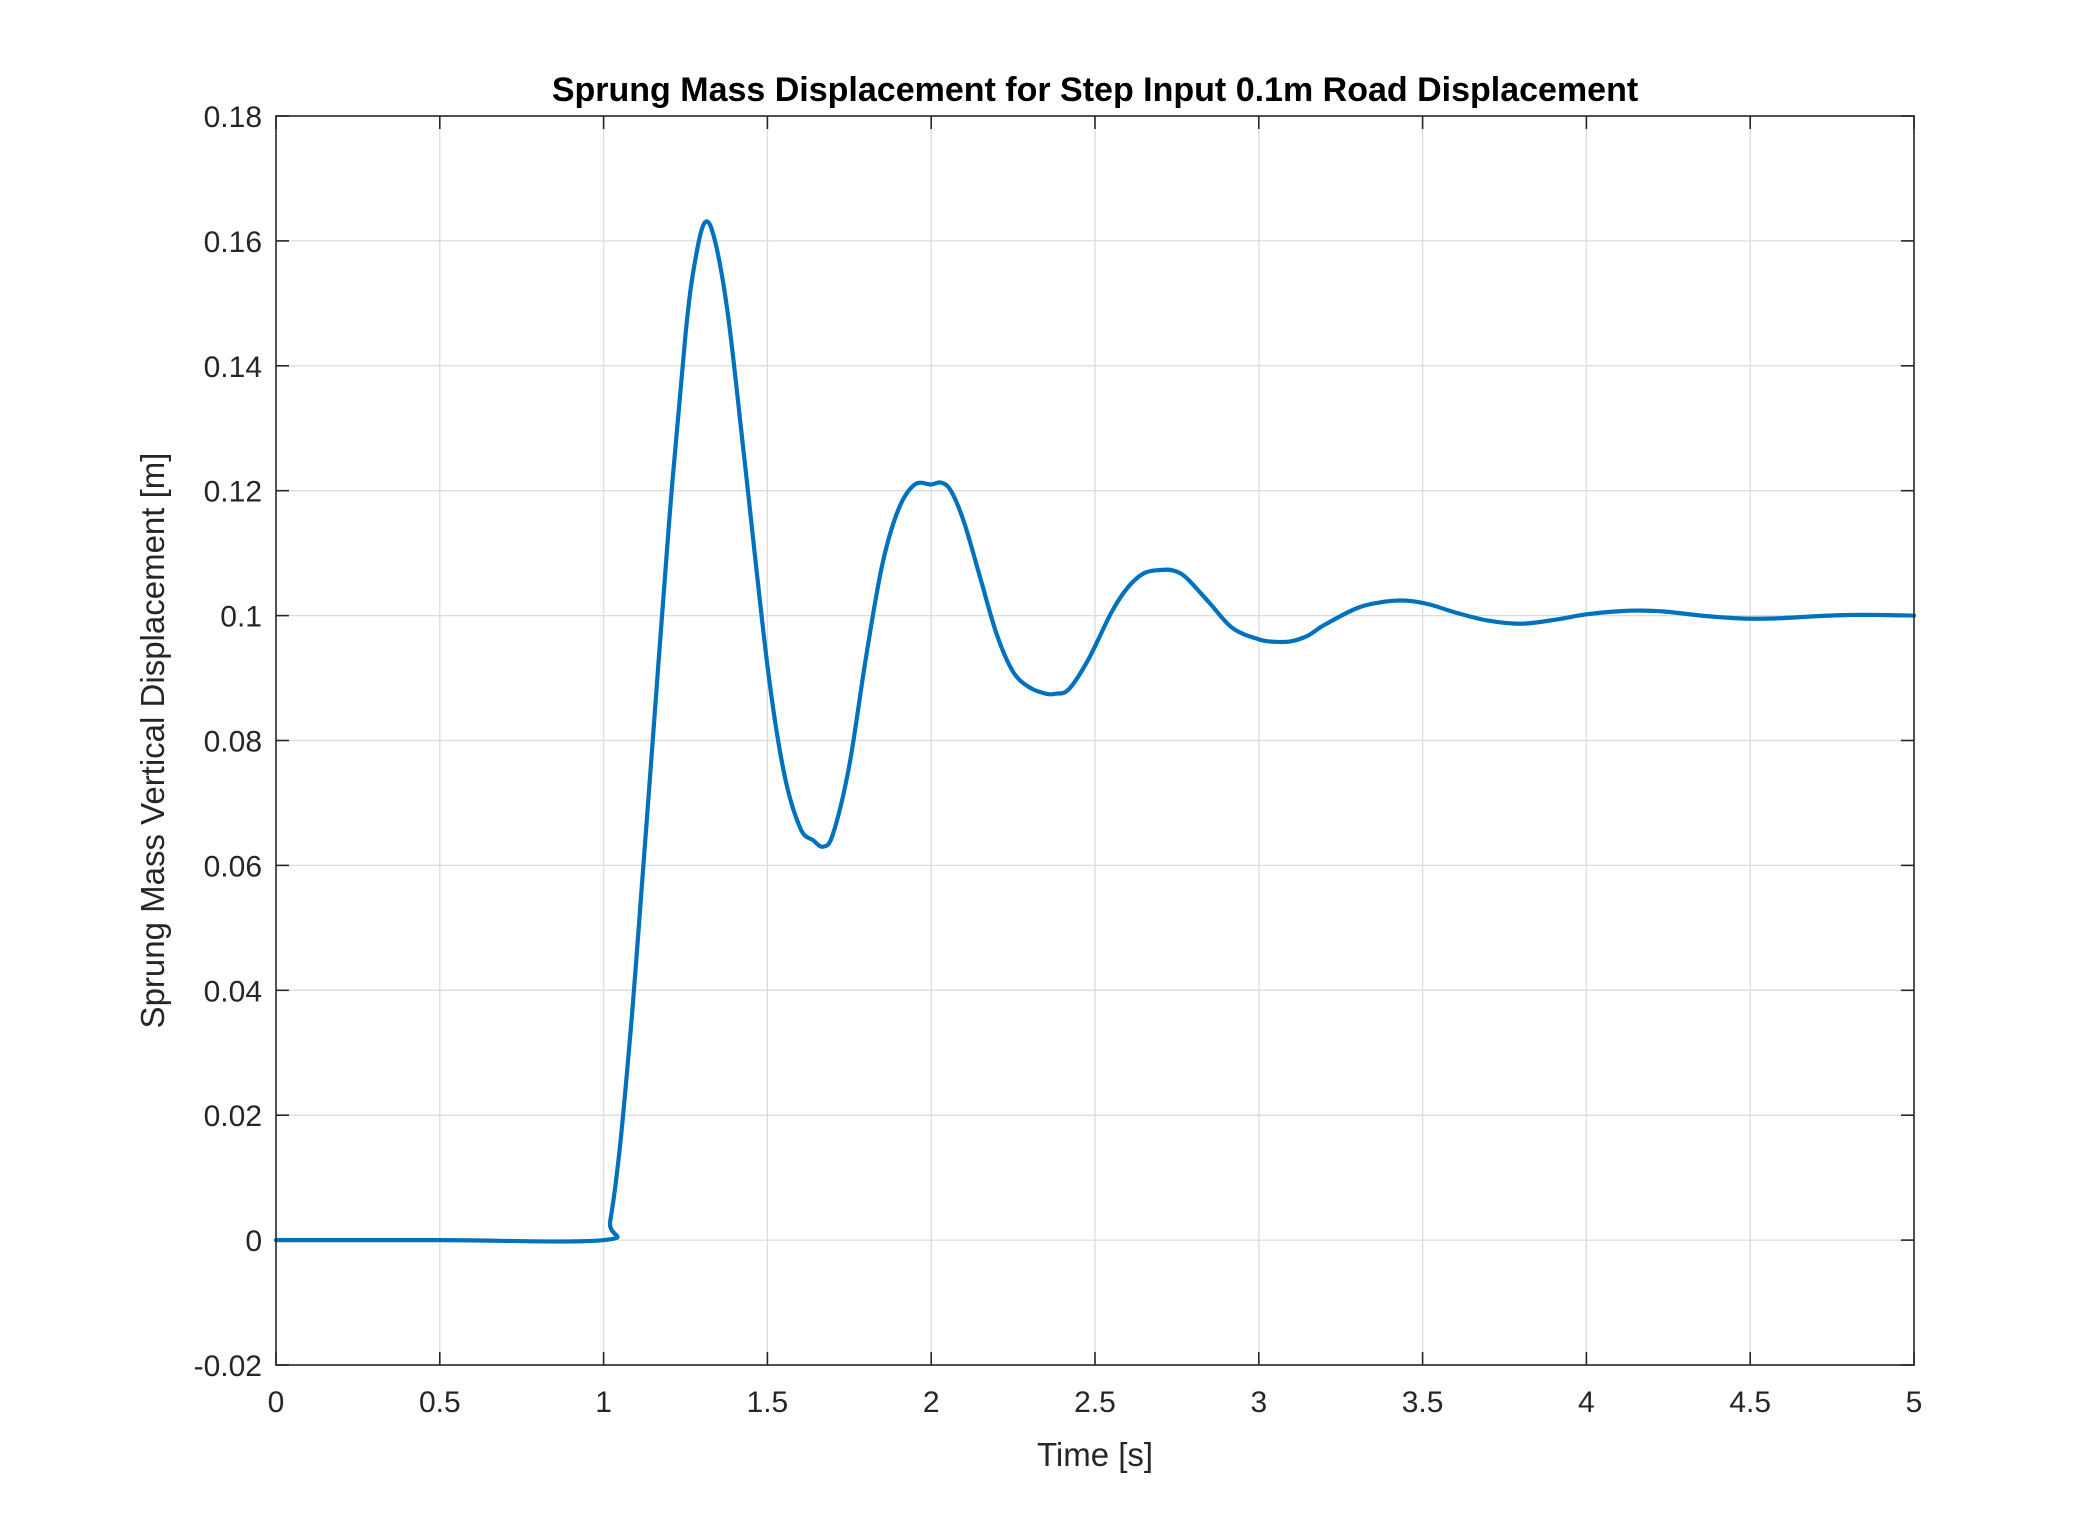  I want to click on x-tick-label: 1, so click(603, 1402).